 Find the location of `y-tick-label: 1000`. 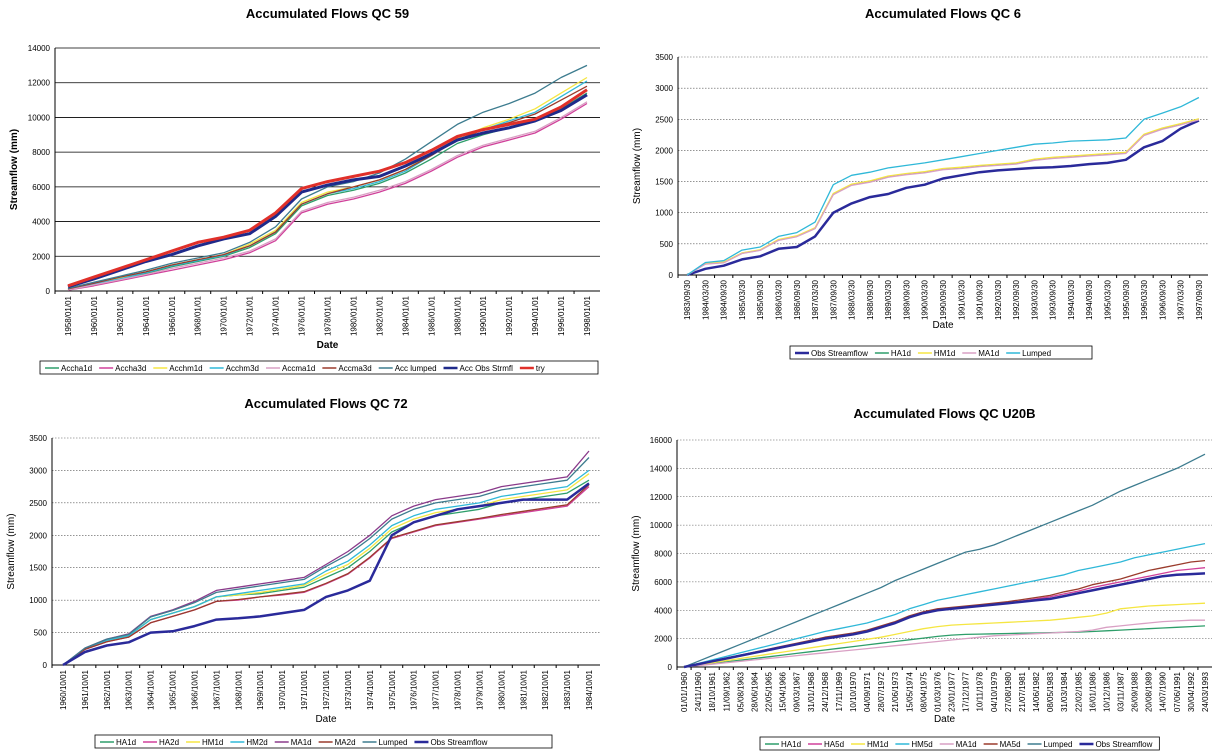

y-tick-label: 1000 is located at coordinates (38, 600).